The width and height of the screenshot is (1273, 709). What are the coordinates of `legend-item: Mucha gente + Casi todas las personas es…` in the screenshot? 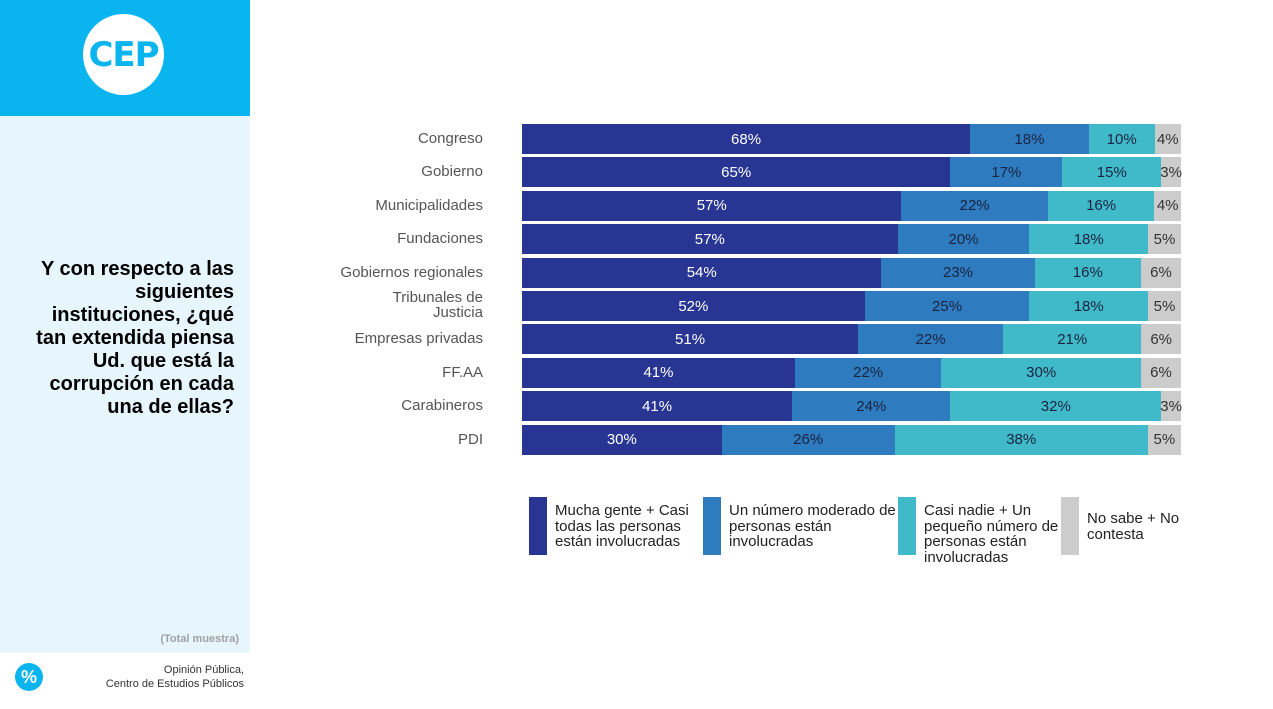 It's located at (617, 526).